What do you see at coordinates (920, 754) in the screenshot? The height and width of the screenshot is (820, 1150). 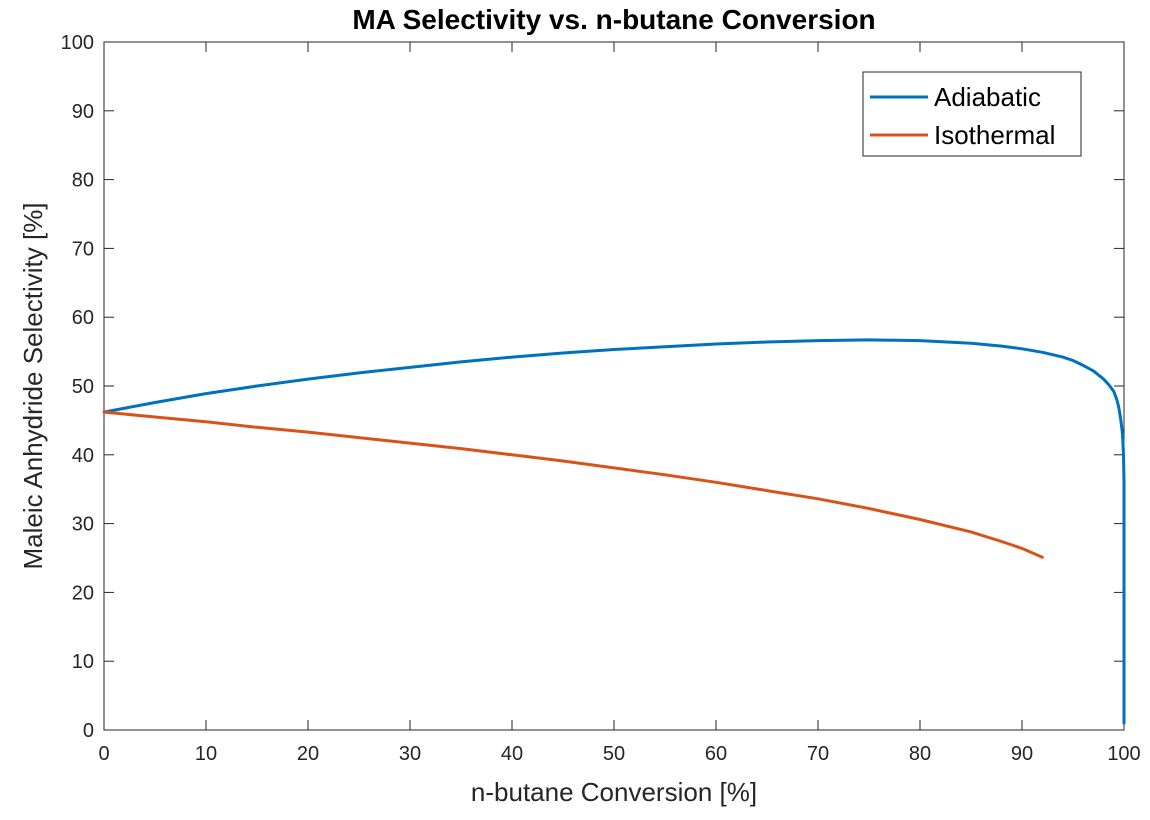 I see `x-tick-label: 80` at bounding box center [920, 754].